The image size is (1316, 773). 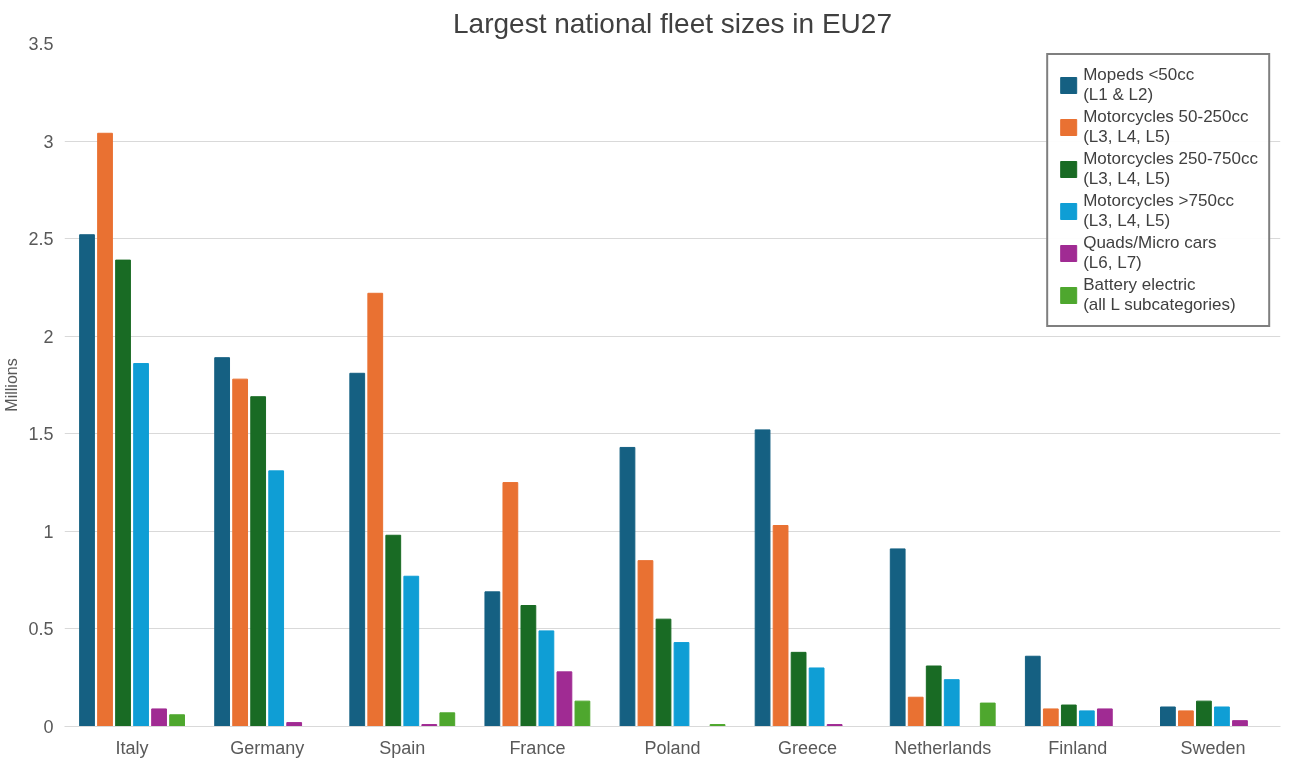 I want to click on legend-label: Motorcycles 50-250cc (L3, L4, L5), so click(x=1166, y=127).